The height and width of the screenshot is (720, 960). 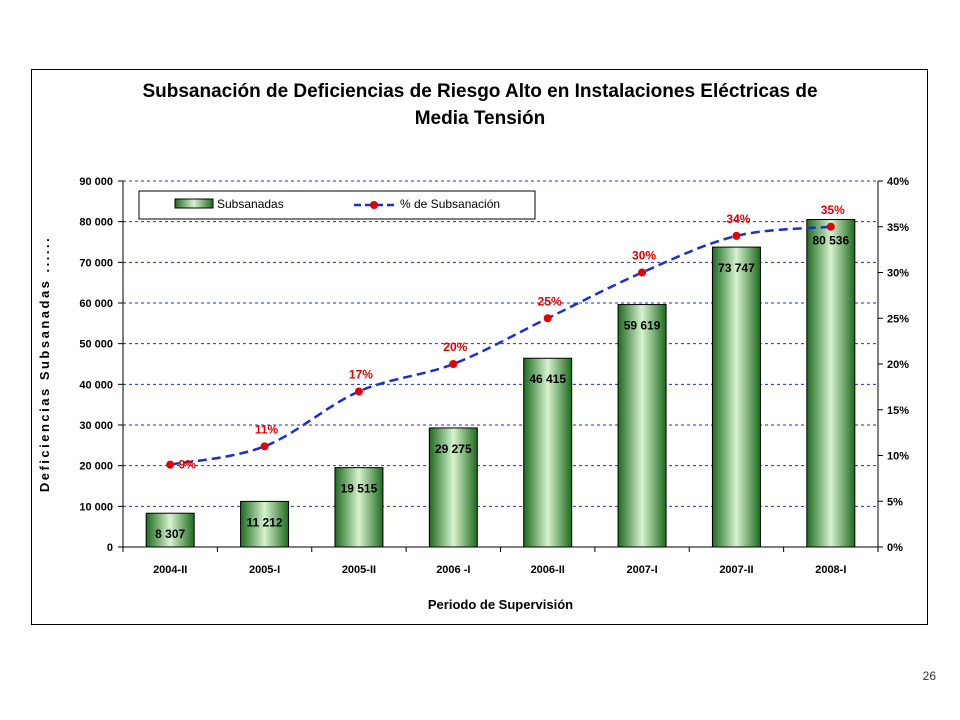 I want to click on y-tick-label: 20 000, so click(x=96, y=467).